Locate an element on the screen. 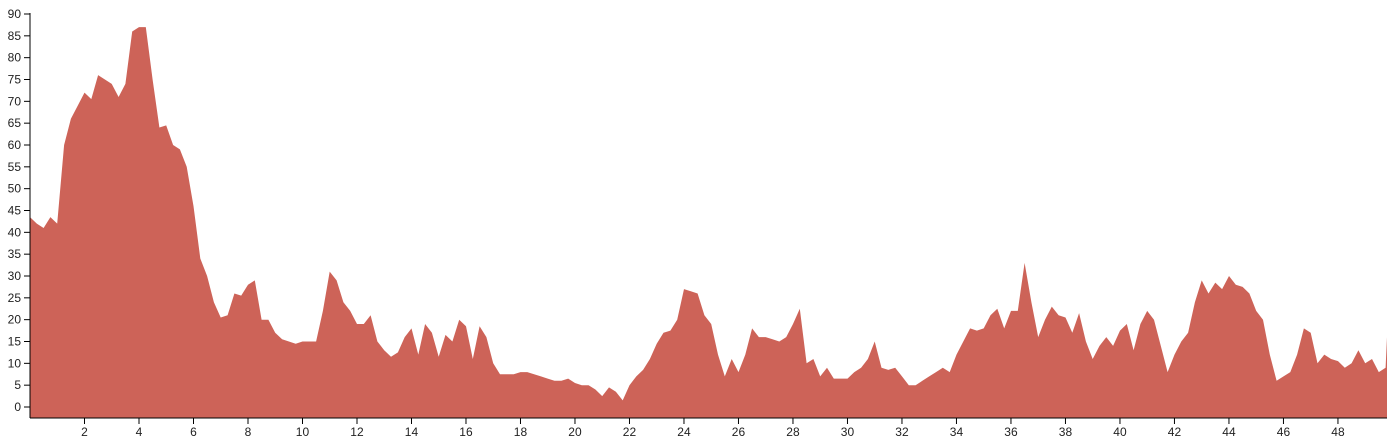 Image resolution: width=1399 pixels, height=439 pixels. x-tick: 26 is located at coordinates (739, 428).